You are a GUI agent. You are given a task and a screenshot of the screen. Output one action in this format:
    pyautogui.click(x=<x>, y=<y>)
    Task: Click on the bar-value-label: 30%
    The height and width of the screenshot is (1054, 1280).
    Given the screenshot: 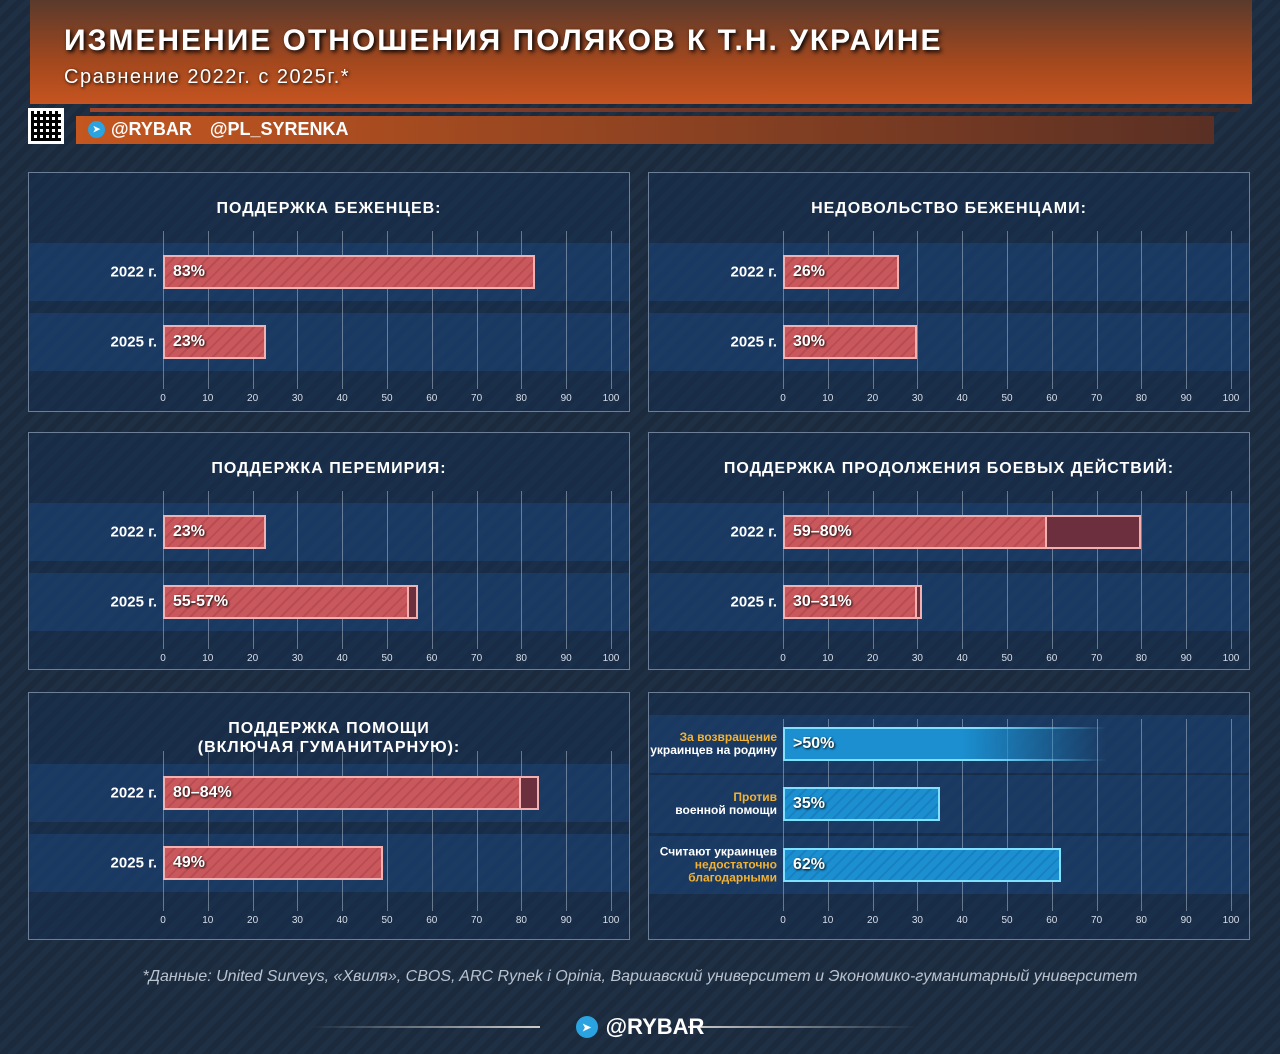 What is the action you would take?
    pyautogui.click(x=809, y=341)
    